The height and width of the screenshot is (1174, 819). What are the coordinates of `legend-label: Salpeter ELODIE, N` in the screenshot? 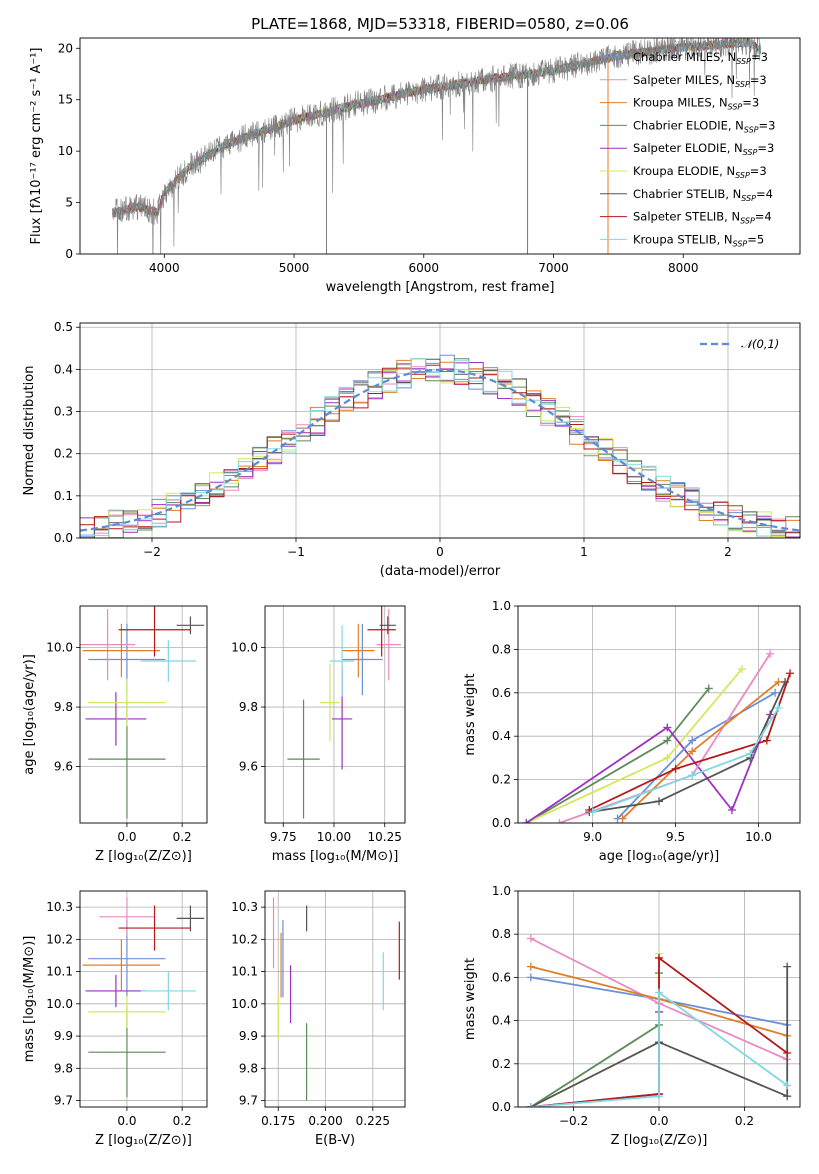 It's located at (688, 148).